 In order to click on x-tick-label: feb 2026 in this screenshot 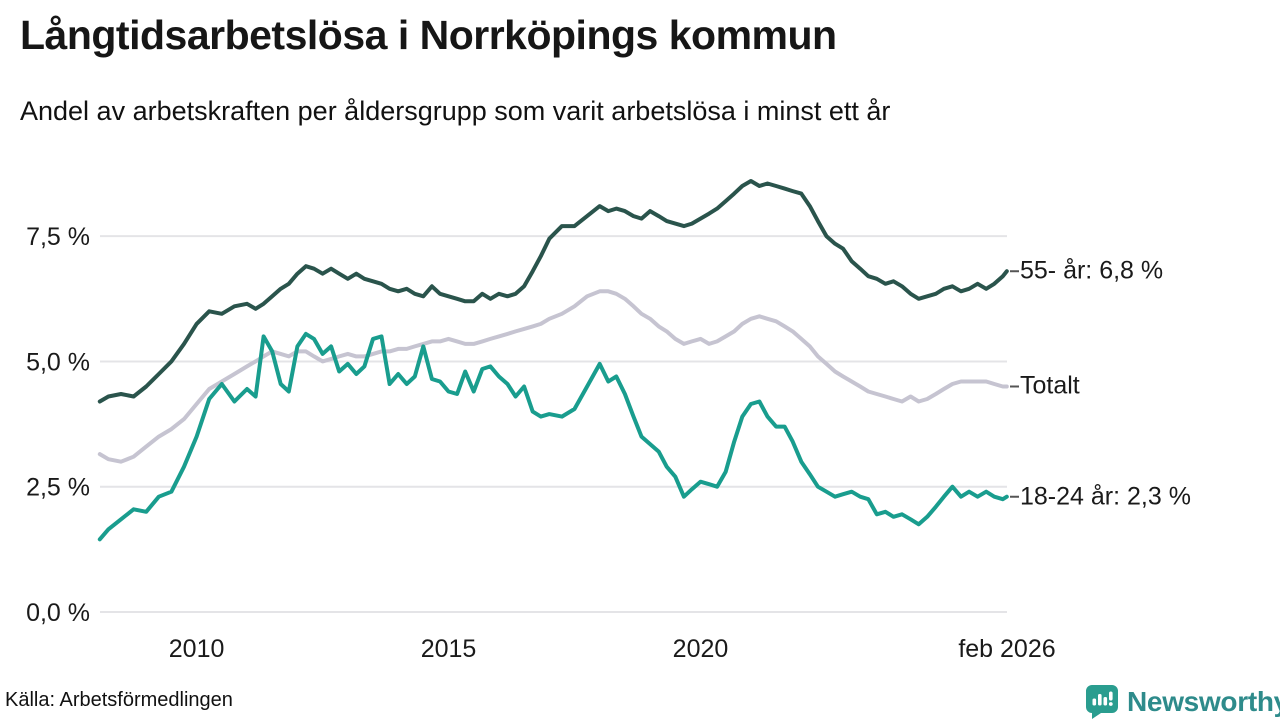, I will do `click(1006, 649)`.